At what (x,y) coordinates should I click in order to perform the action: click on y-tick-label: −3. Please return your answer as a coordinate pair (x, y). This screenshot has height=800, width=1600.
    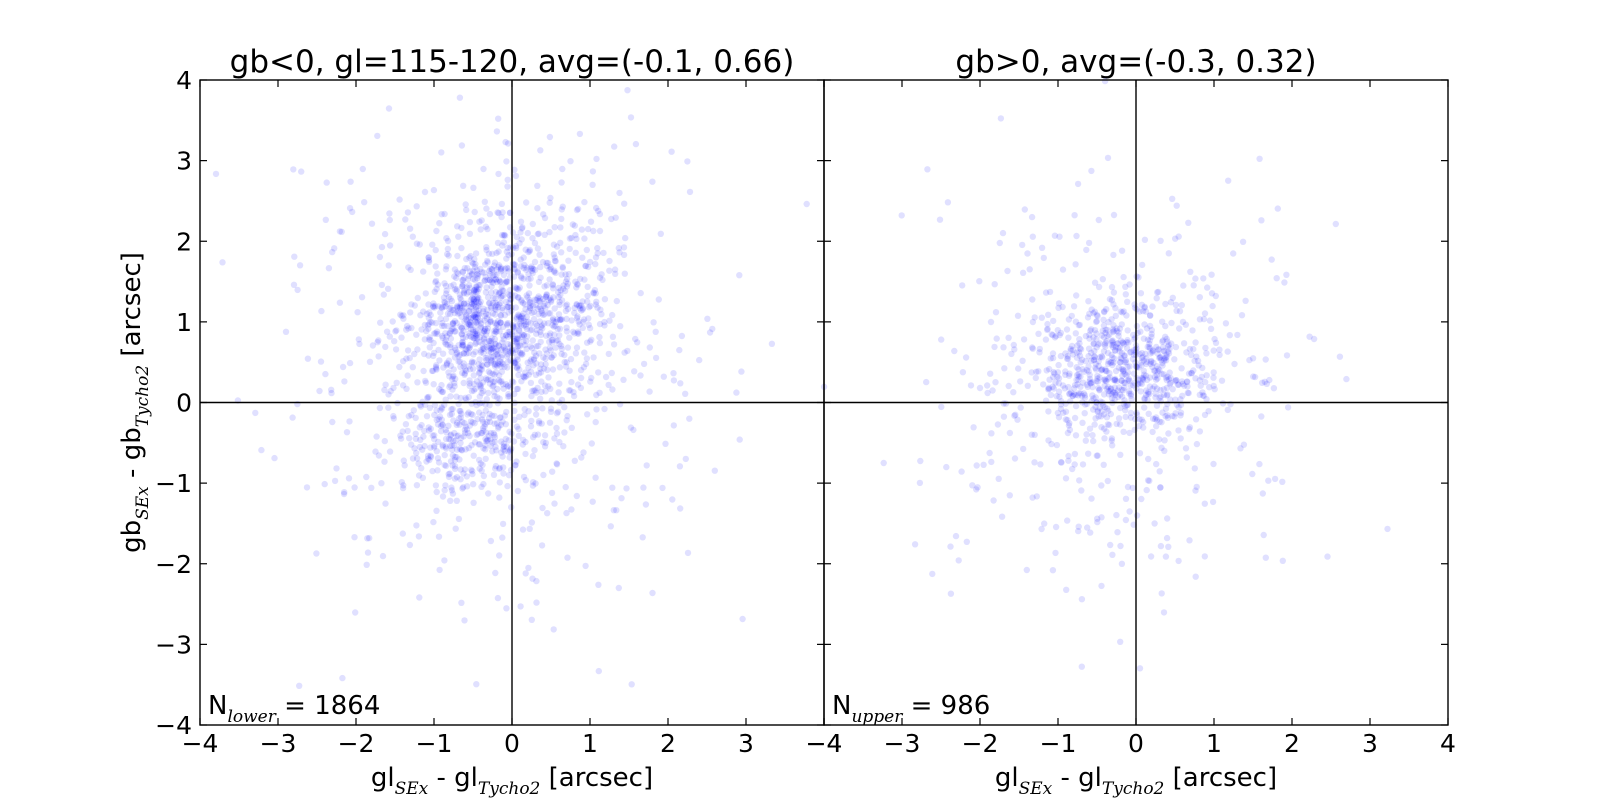
    Looking at the image, I should click on (173, 644).